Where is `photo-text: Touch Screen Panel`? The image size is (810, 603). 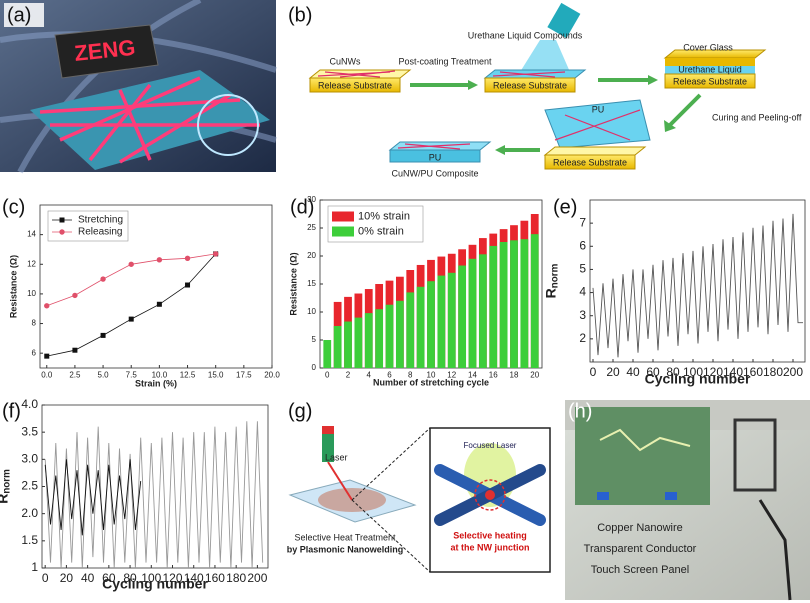 photo-text: Touch Screen Panel is located at coordinates (640, 570).